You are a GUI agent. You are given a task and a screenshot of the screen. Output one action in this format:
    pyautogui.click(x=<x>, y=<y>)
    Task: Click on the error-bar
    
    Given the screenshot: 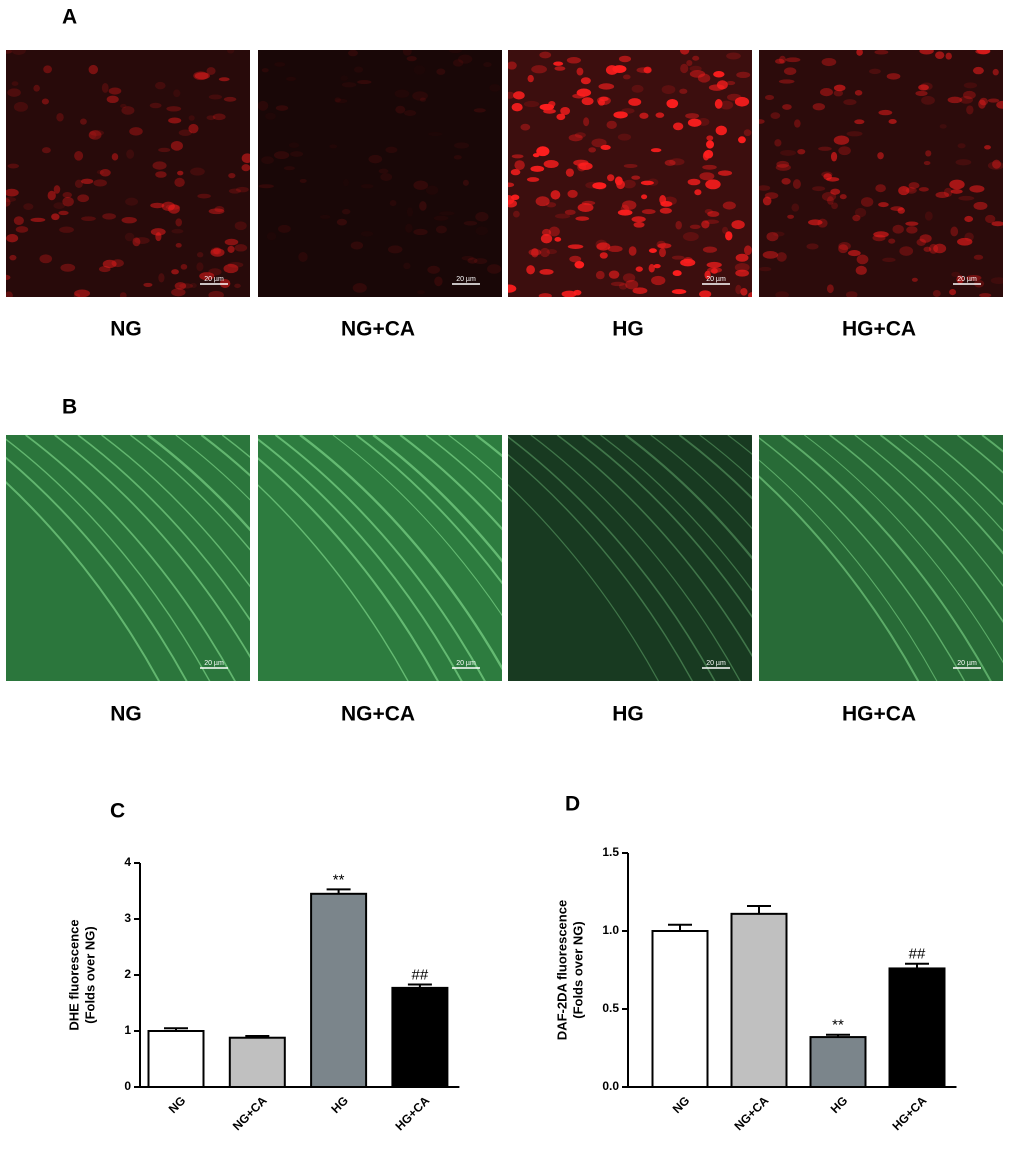 What is the action you would take?
    pyautogui.click(x=680, y=927)
    